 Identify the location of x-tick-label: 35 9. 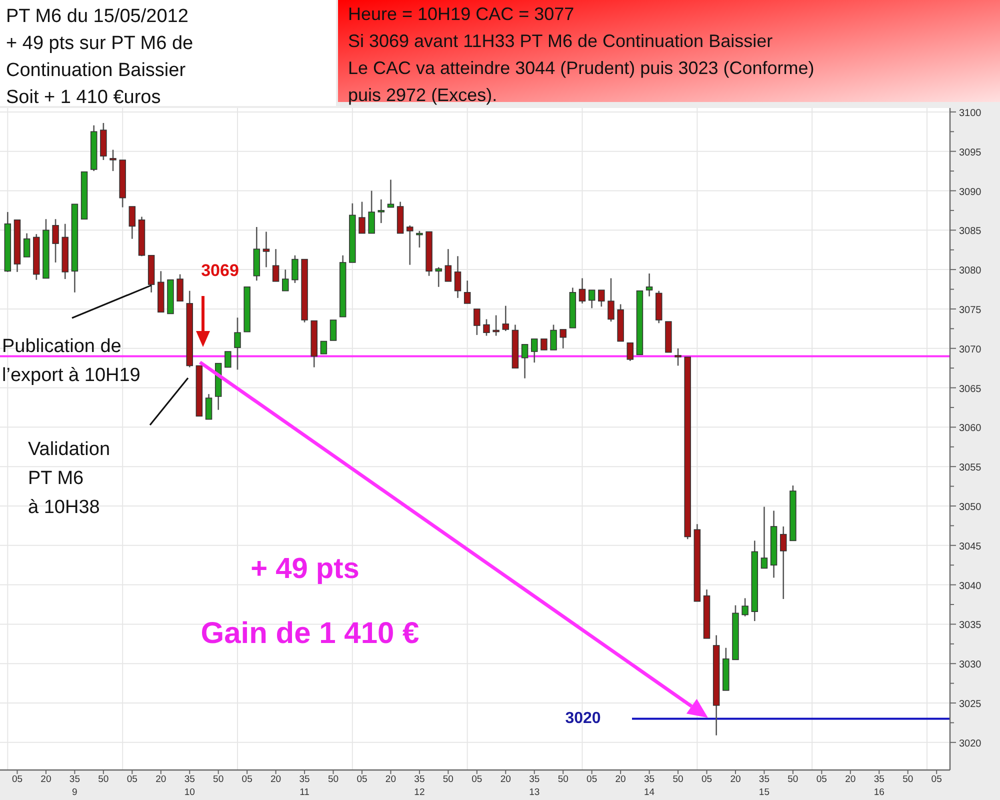
(74, 786).